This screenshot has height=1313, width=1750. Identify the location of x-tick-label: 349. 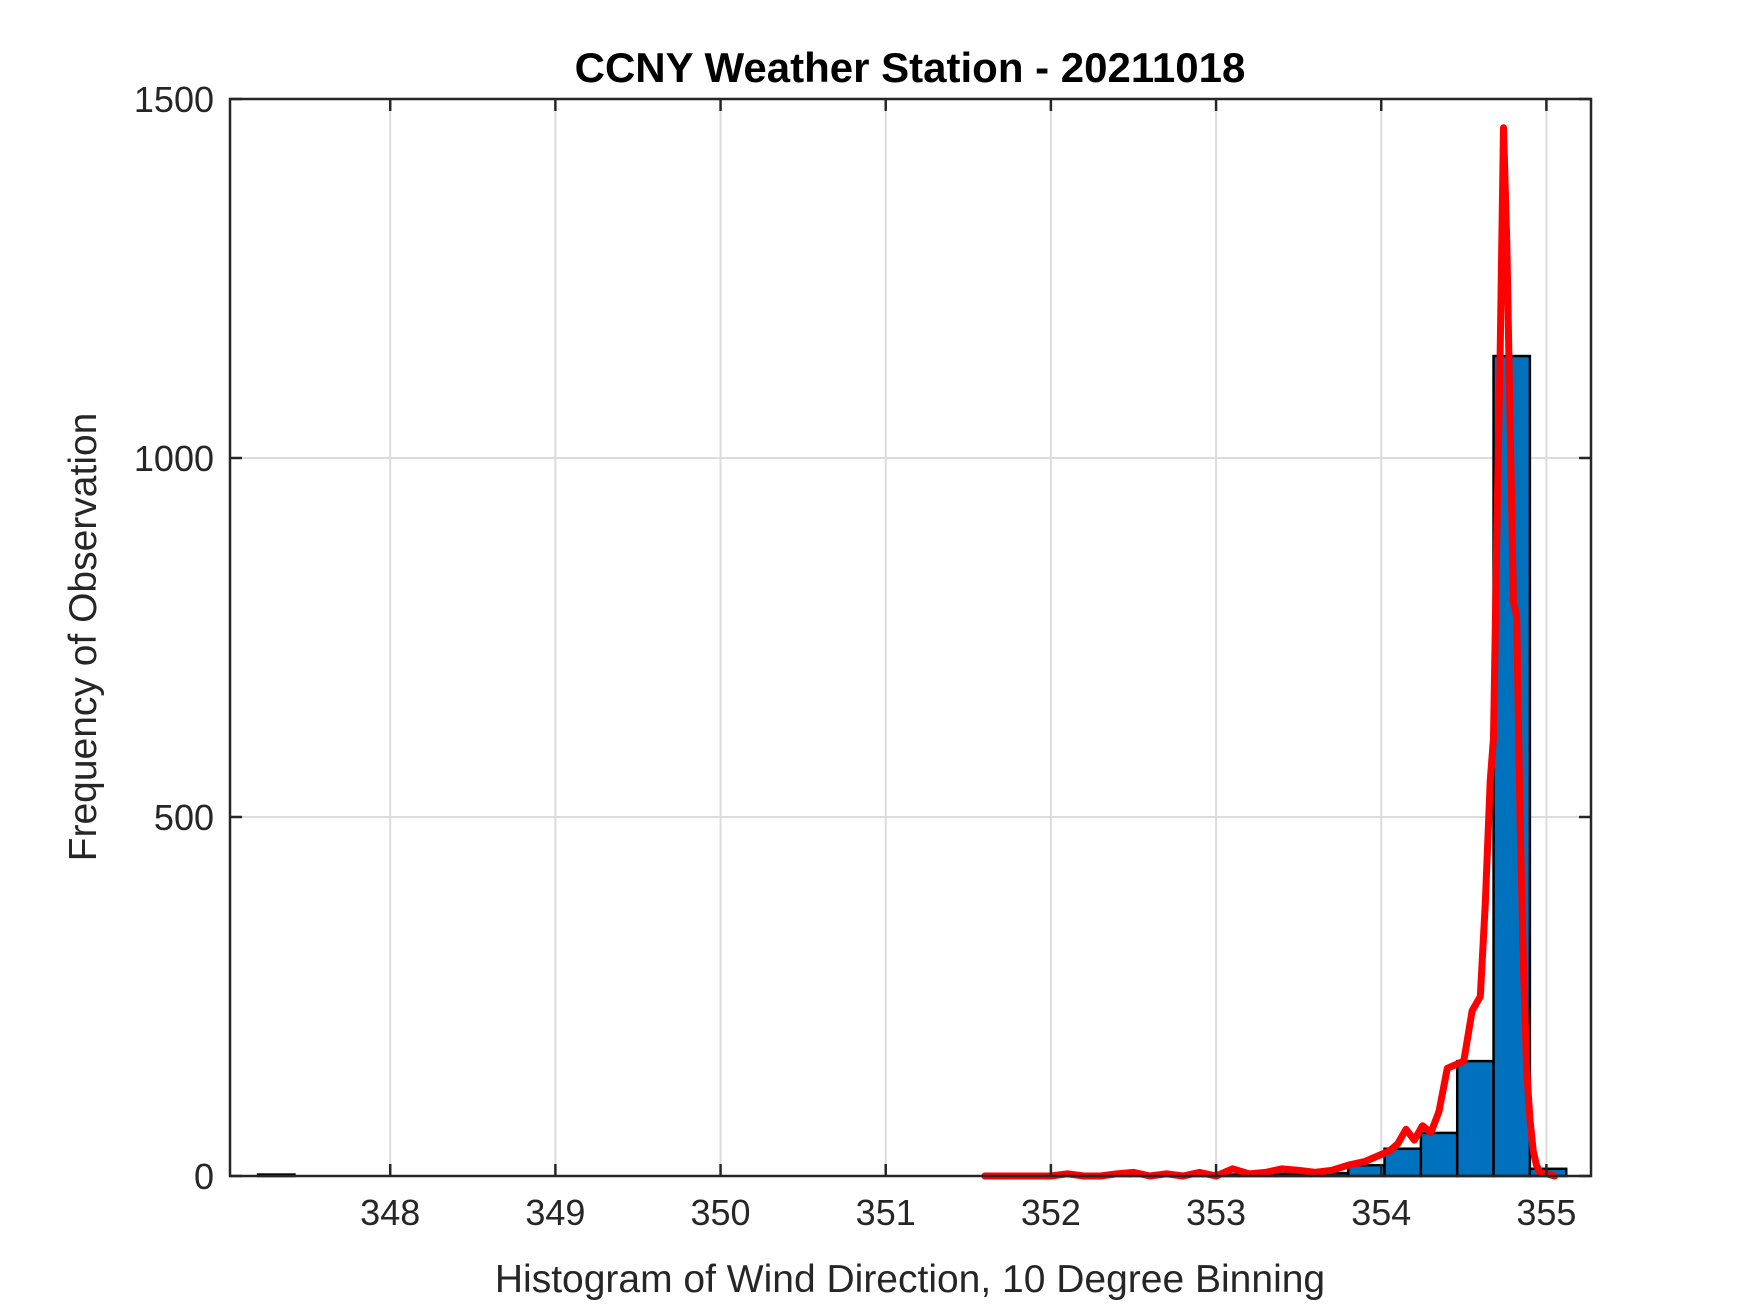
(555, 1212).